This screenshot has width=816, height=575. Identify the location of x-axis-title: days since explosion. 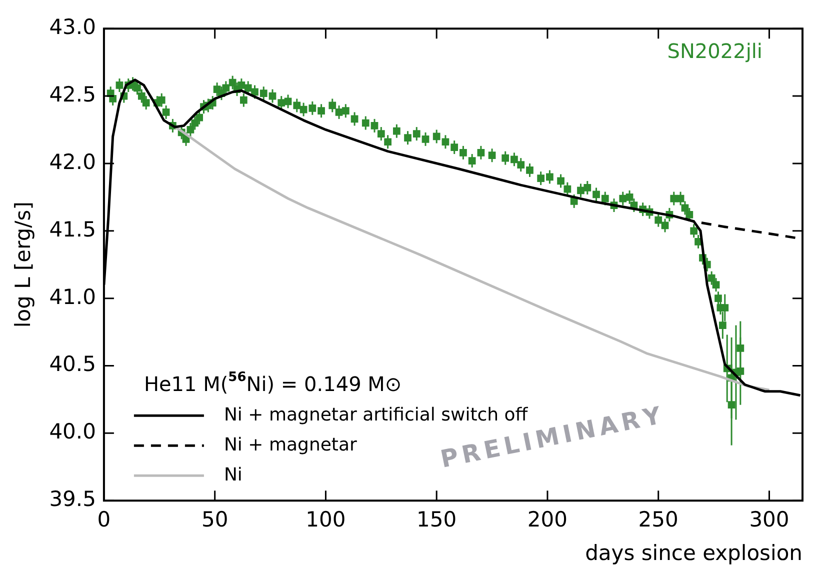
(693, 552).